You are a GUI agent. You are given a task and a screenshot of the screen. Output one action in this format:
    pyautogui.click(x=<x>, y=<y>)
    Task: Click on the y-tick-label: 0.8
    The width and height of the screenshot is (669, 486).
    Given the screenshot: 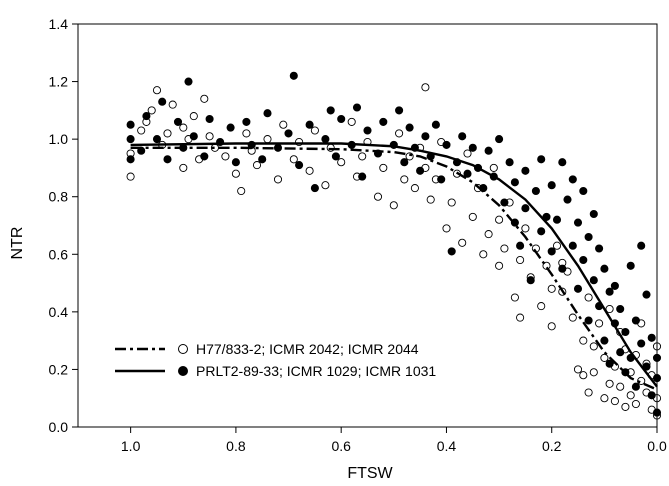 What is the action you would take?
    pyautogui.click(x=59, y=197)
    